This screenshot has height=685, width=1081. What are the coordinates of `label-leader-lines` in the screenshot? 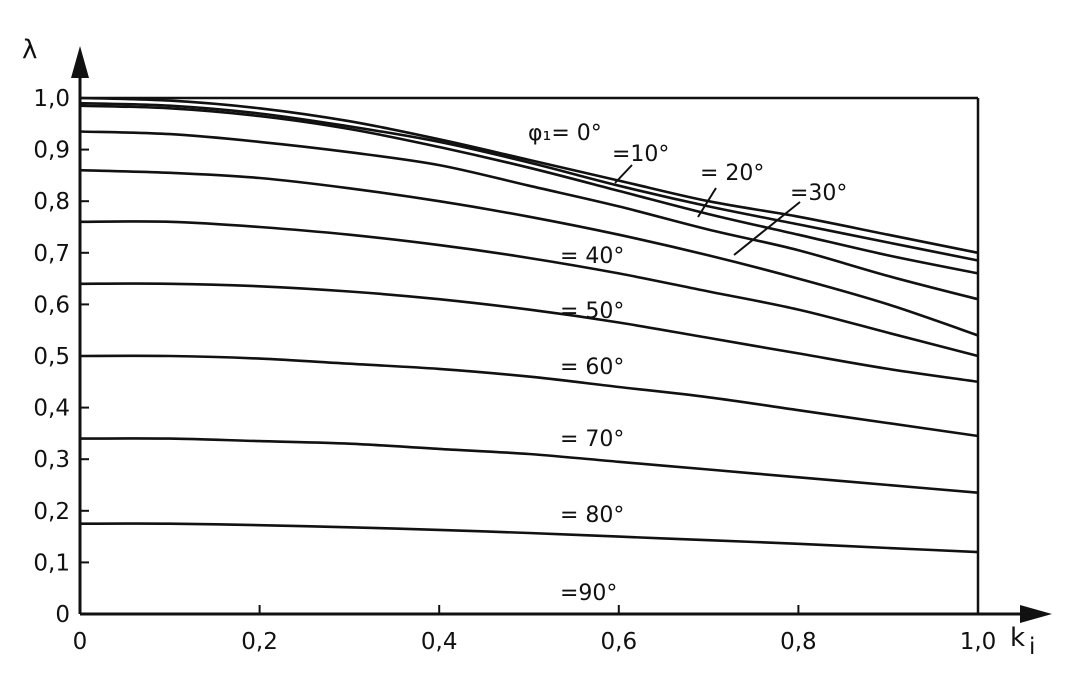 It's located at (707, 210).